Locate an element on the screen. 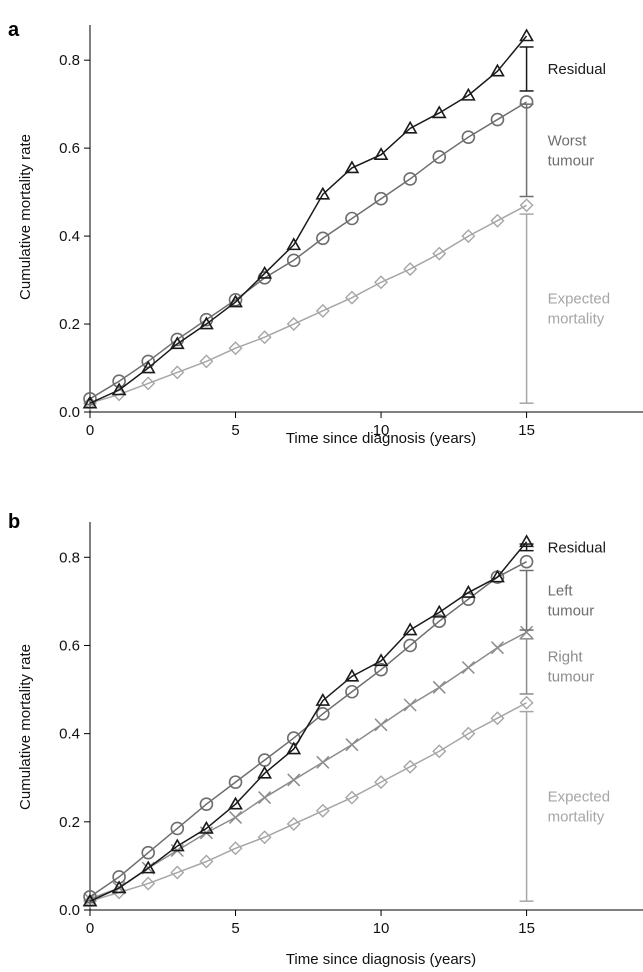 The width and height of the screenshot is (643, 972). panel-b-annotation-label: Residual is located at coordinates (577, 547).